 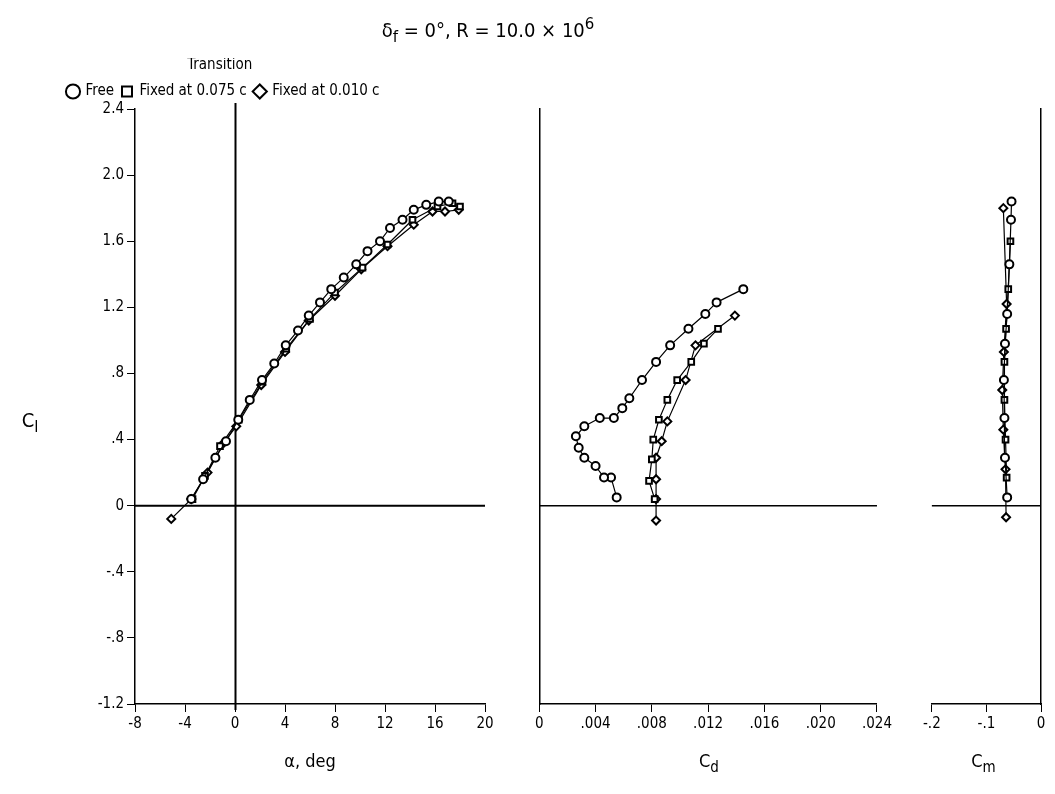 What do you see at coordinates (335, 722) in the screenshot?
I see `x-tick-label: 8` at bounding box center [335, 722].